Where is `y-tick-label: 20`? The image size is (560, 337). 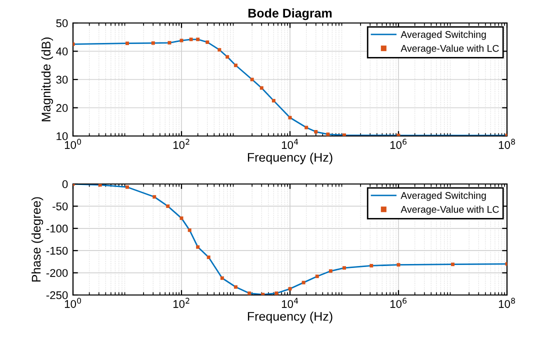
y-tick-label: 20 is located at coordinates (62, 108).